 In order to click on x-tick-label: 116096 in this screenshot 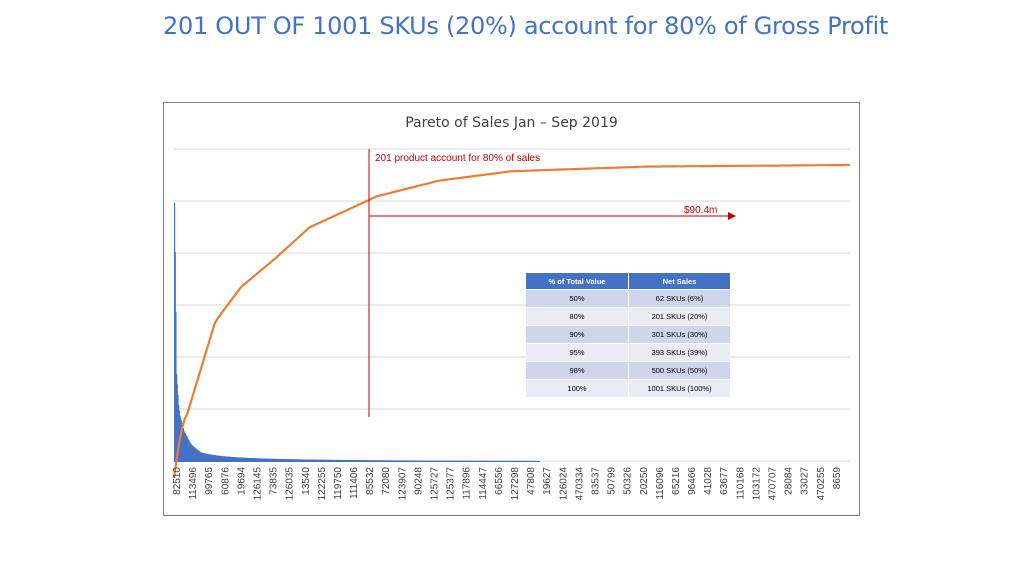, I will do `click(660, 483)`.